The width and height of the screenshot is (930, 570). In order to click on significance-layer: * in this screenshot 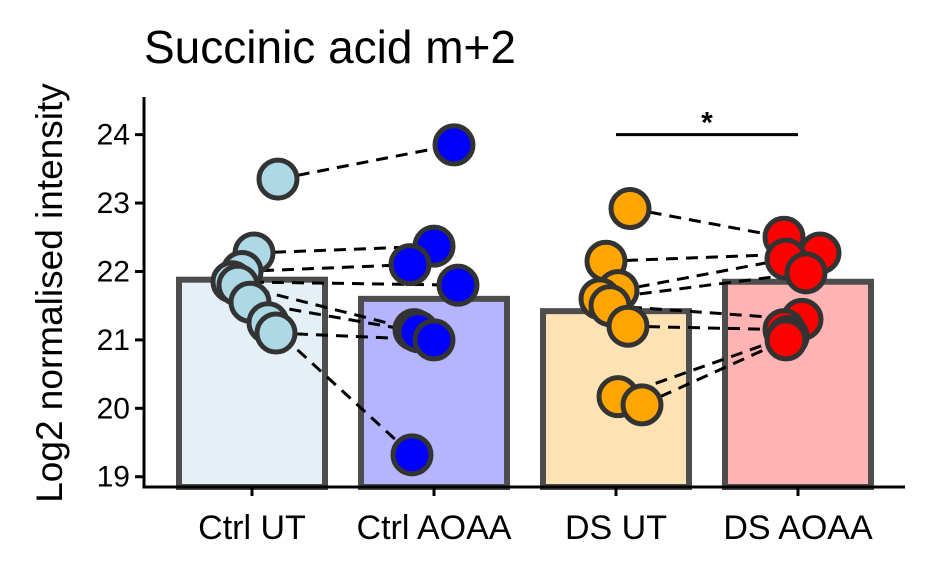, I will do `click(707, 123)`.